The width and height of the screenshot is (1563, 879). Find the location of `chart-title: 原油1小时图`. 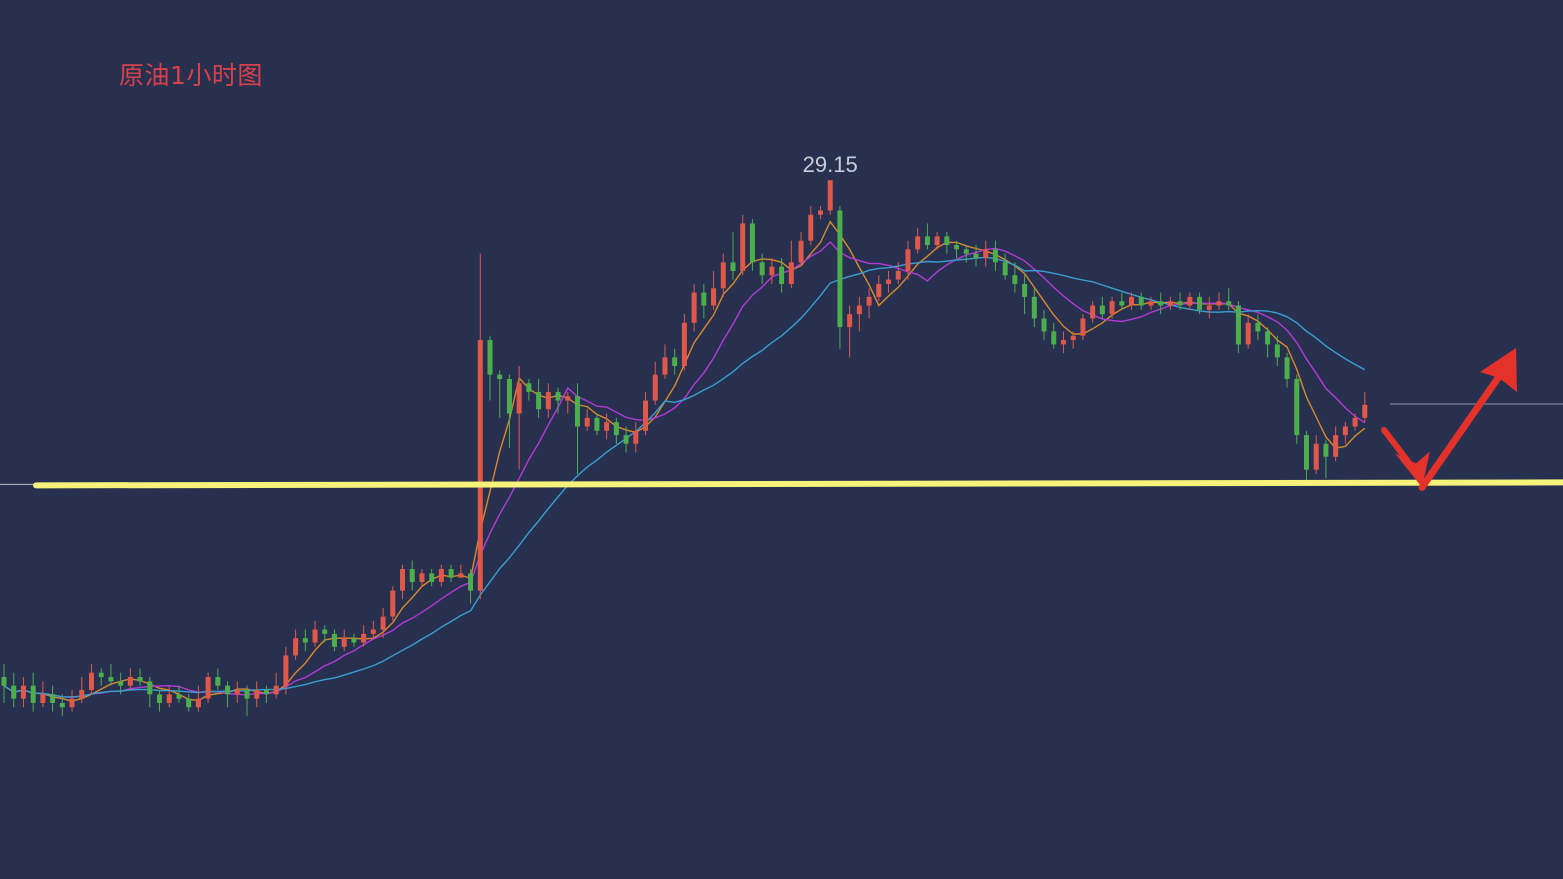

chart-title: 原油1小时图 is located at coordinates (191, 75).